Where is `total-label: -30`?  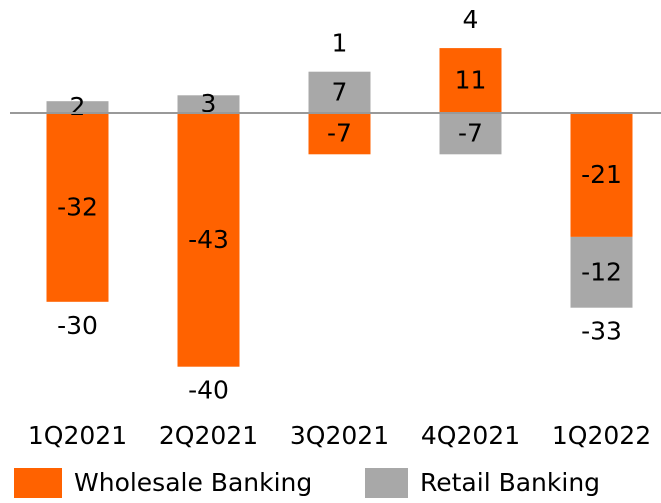 total-label: -30 is located at coordinates (77, 325).